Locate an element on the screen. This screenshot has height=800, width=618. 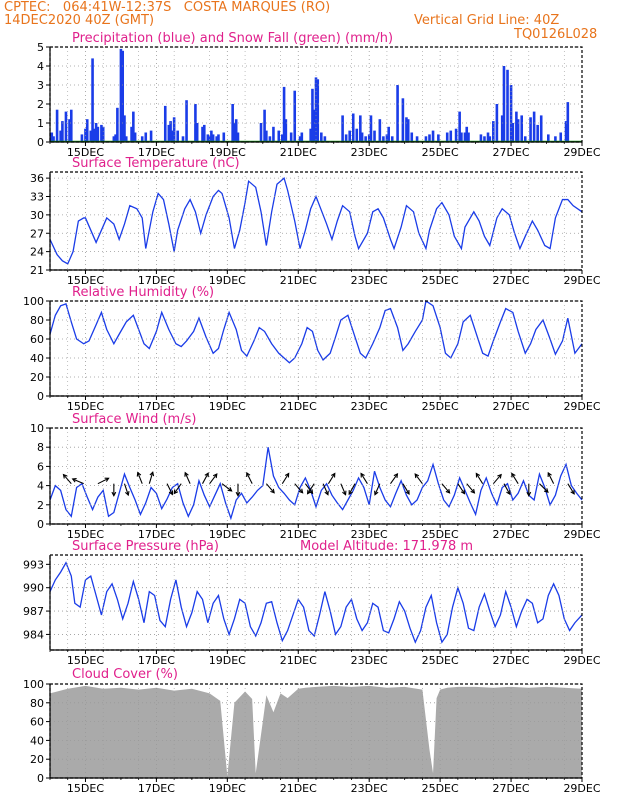
header-model-id: TQ0126L028 is located at coordinates (556, 34).